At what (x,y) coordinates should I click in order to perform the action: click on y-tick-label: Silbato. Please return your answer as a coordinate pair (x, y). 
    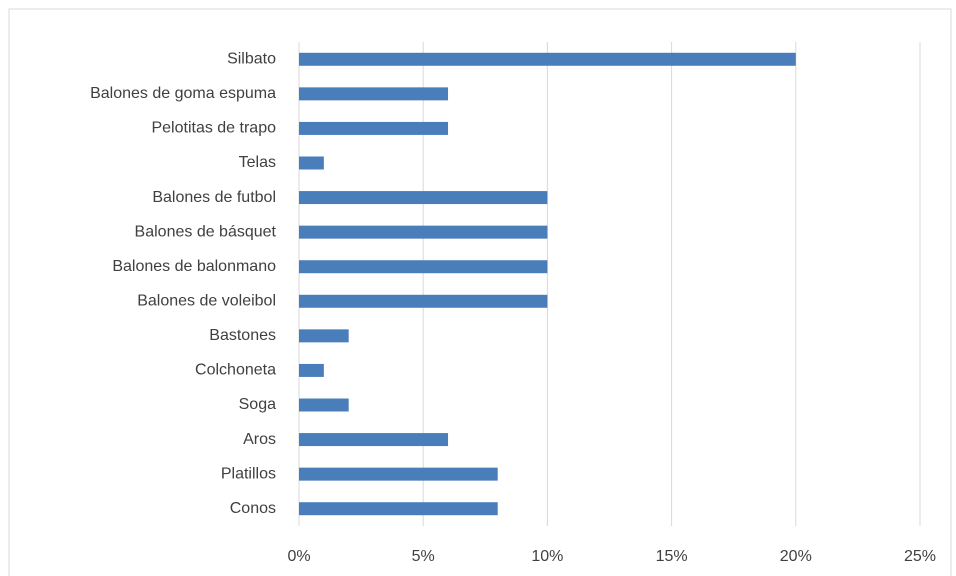
    Looking at the image, I should click on (251, 59).